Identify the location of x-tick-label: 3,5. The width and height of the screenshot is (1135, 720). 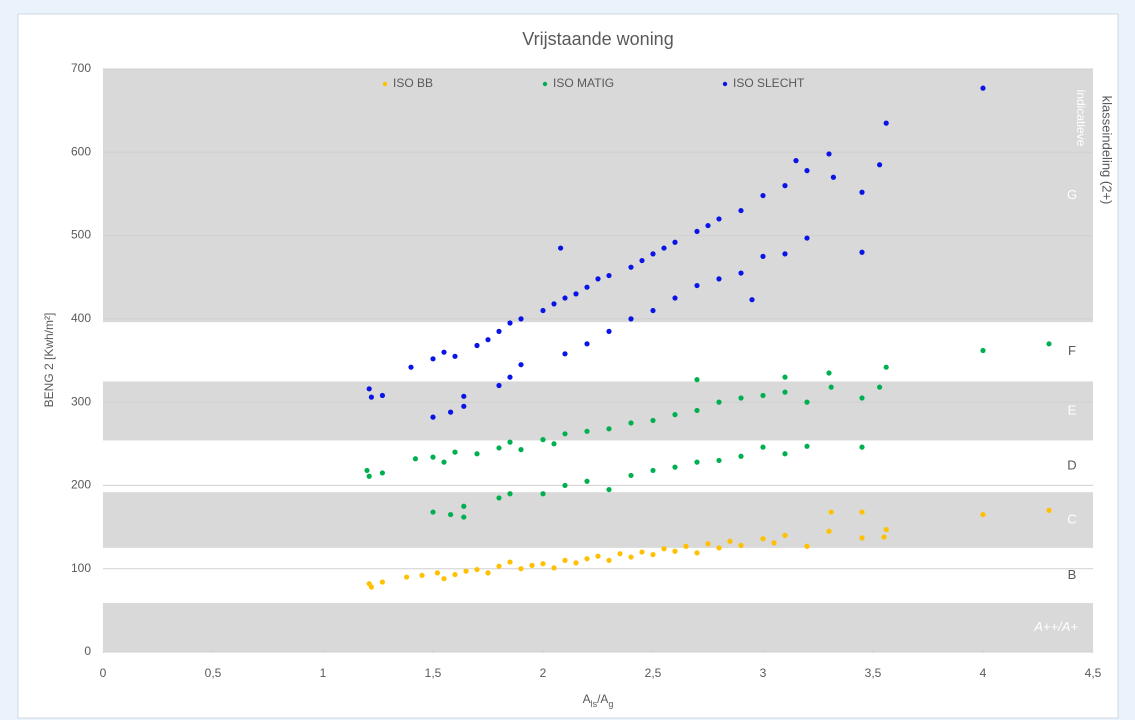
(873, 673).